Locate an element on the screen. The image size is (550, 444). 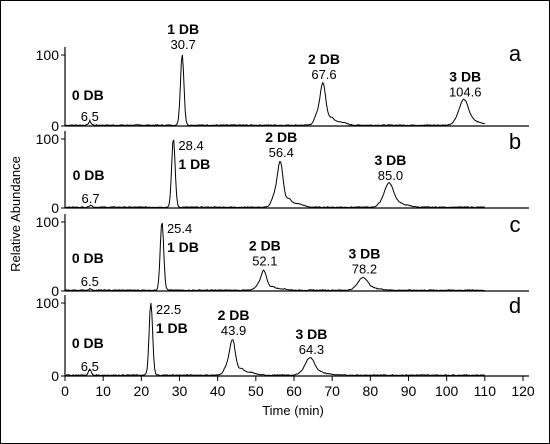
peak-time-label: 85.0 is located at coordinates (390, 175).